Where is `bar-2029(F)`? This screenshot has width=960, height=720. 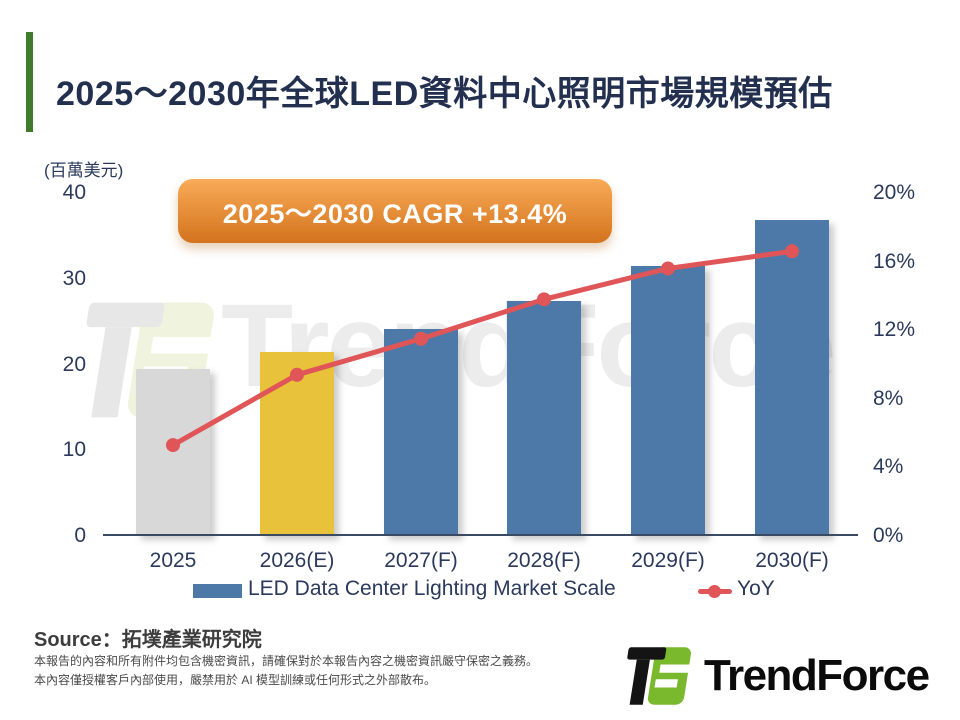
bar-2029(F) is located at coordinates (668, 401).